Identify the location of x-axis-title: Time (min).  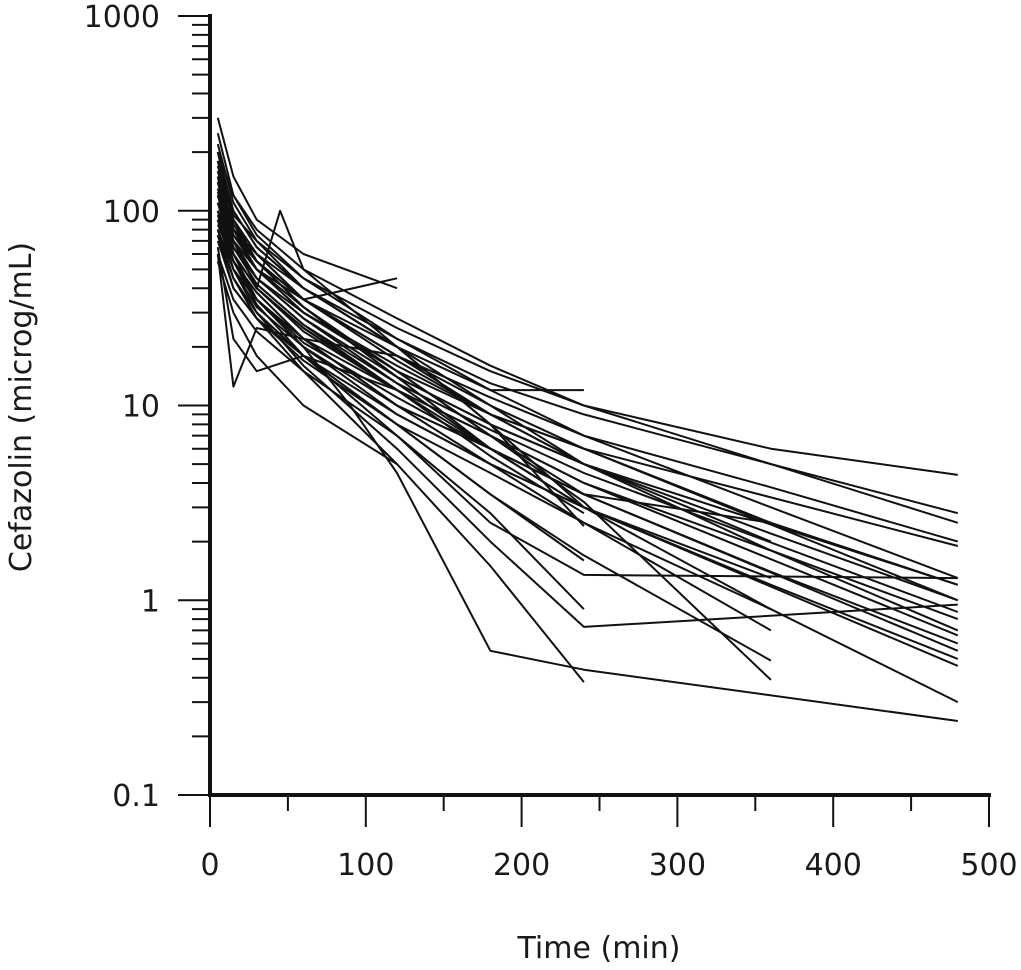
(599, 948).